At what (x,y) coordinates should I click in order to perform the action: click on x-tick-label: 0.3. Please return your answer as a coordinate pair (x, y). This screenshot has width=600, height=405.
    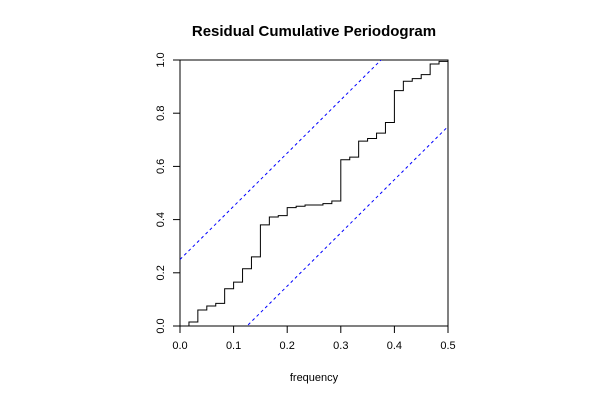
    Looking at the image, I should click on (340, 346).